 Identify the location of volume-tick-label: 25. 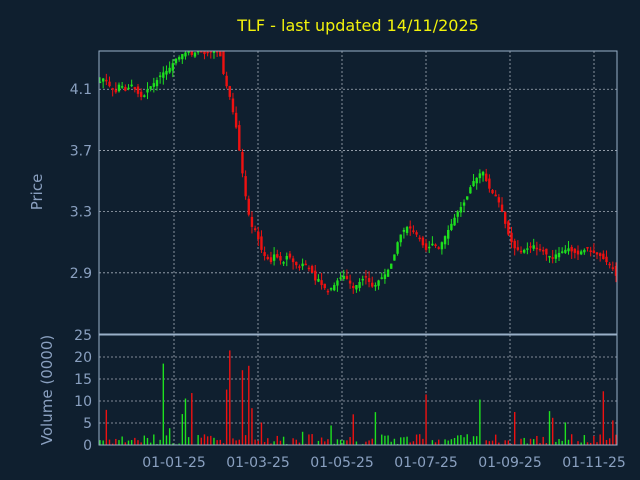
(83, 336).